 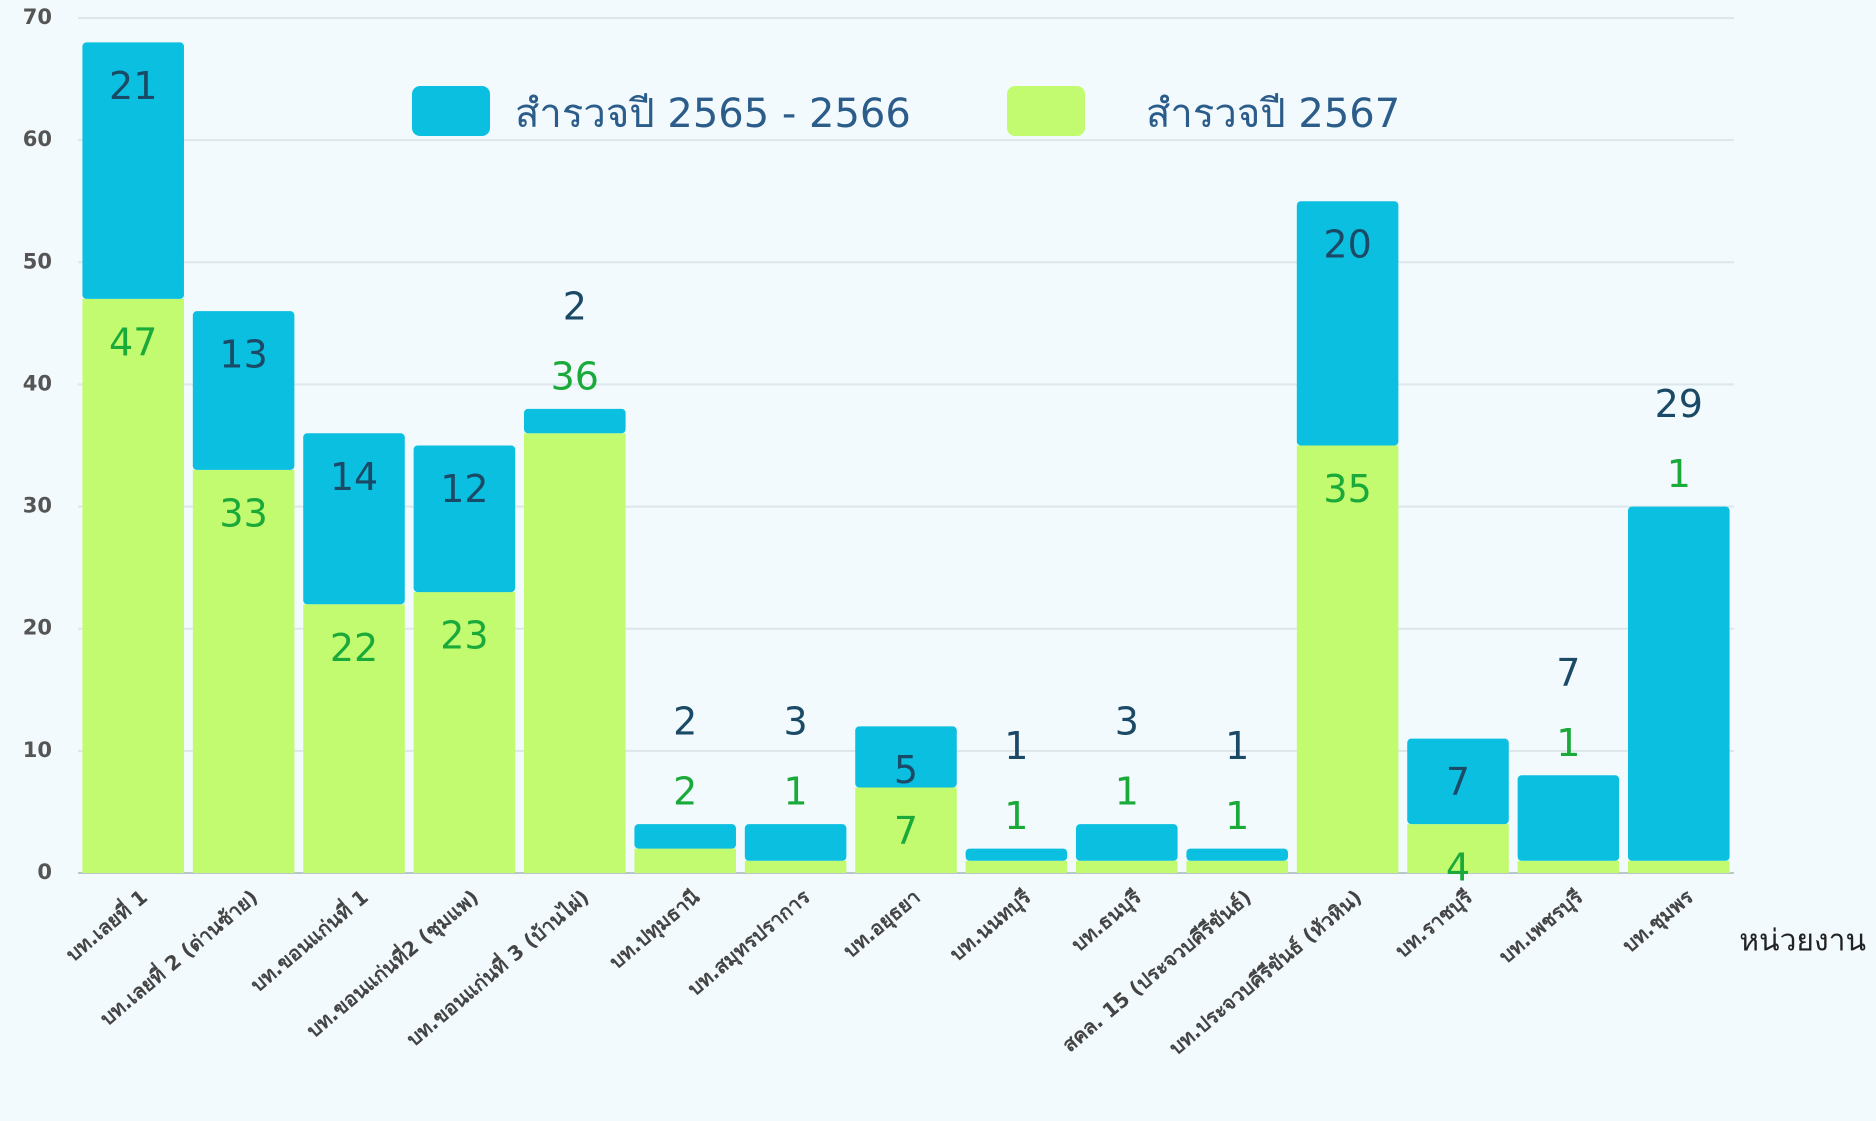 I want to click on value-label: 5, so click(x=906, y=770).